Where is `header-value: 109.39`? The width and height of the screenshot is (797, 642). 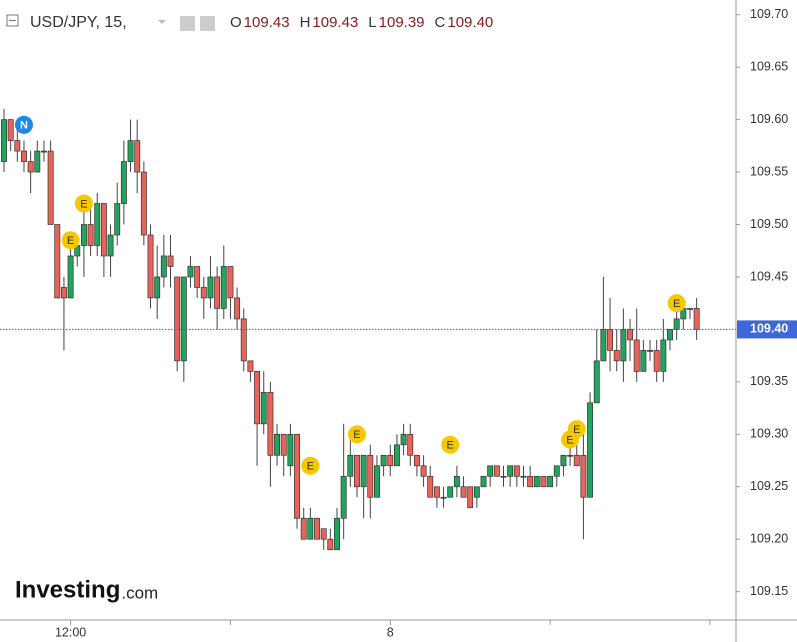
header-value: 109.39 is located at coordinates (402, 22).